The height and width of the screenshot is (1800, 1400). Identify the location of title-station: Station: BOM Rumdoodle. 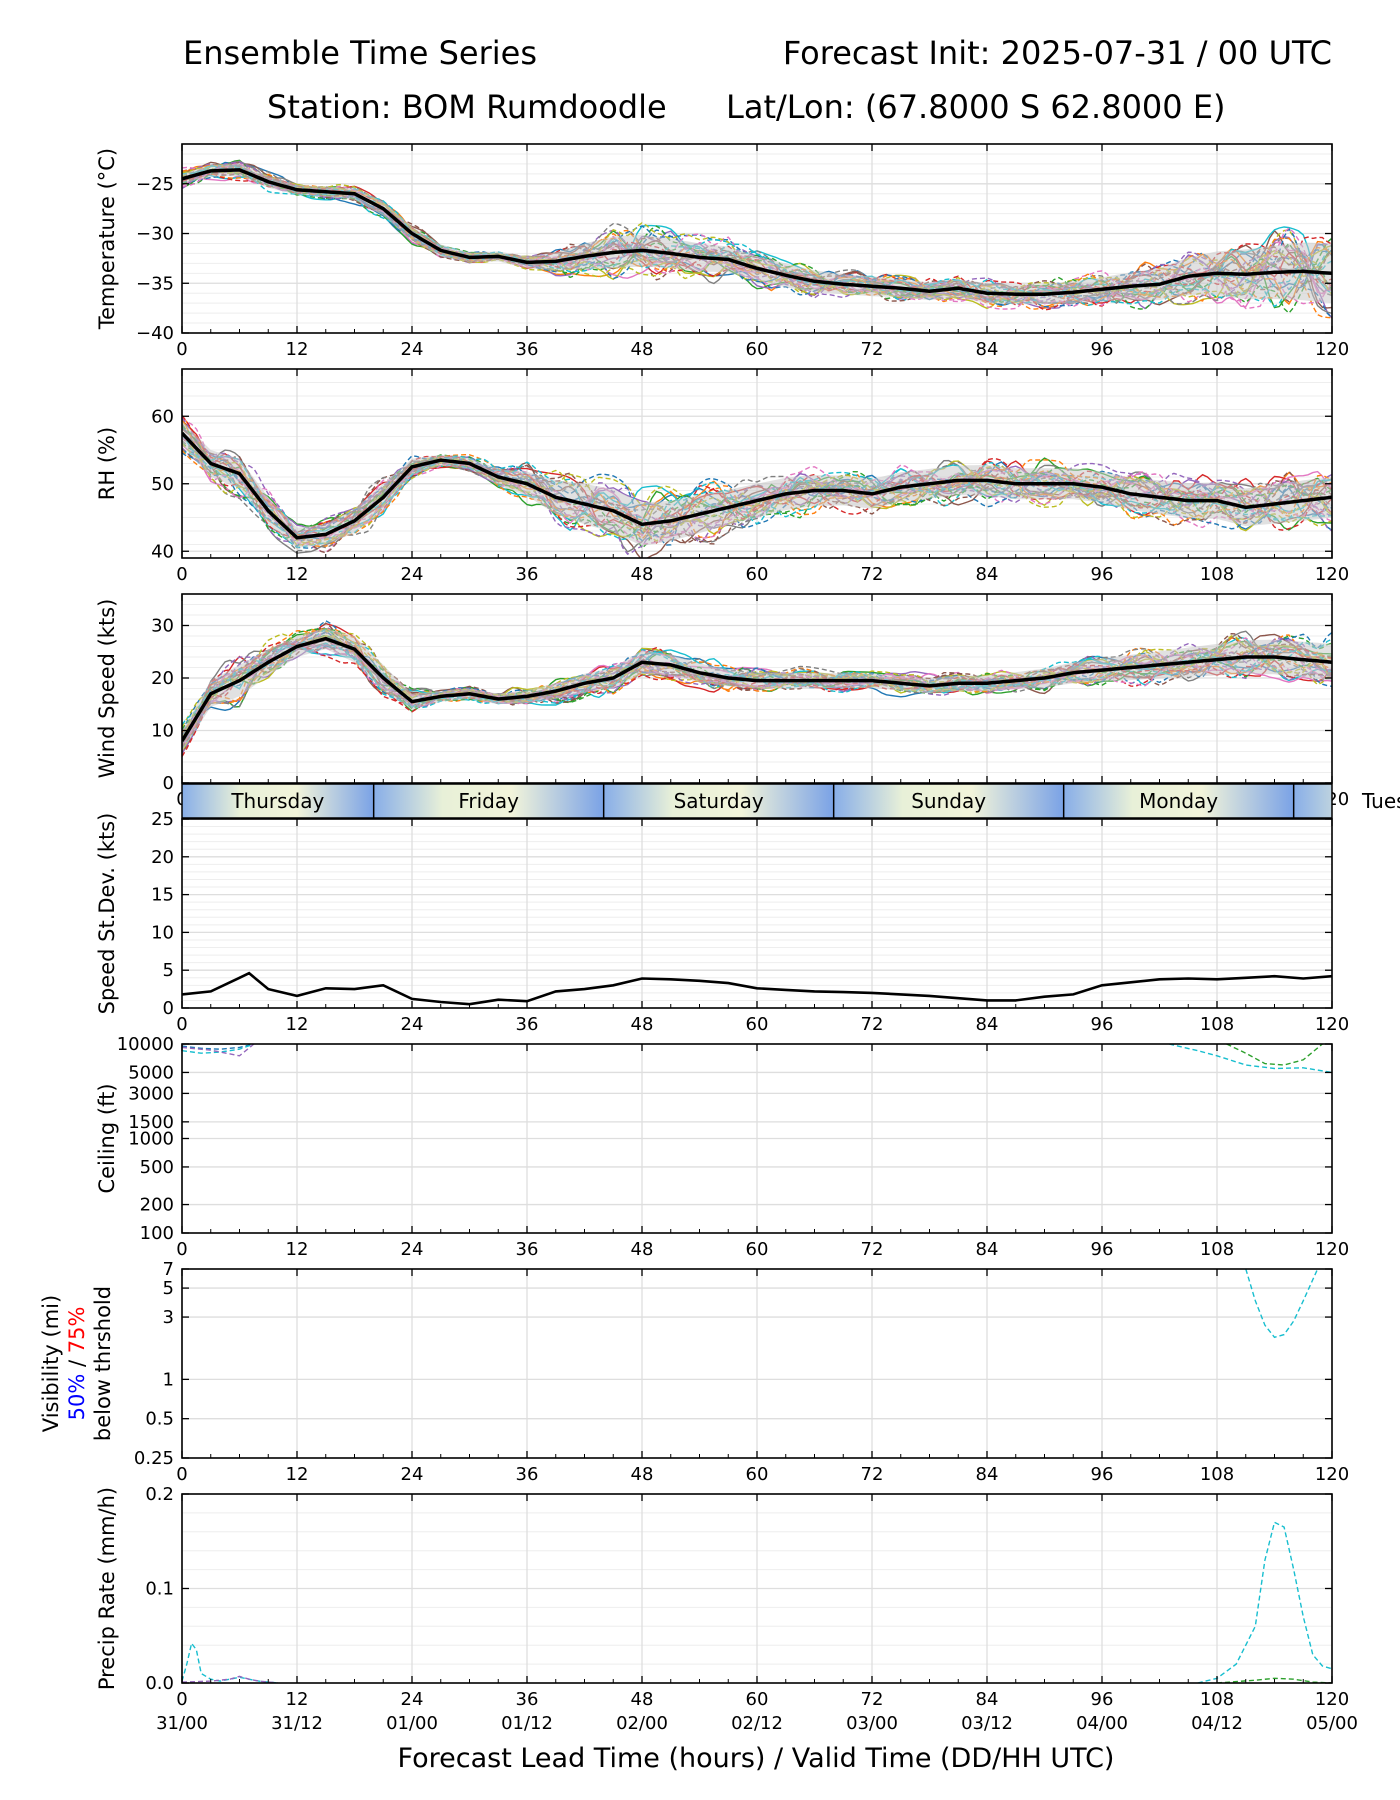
(467, 107).